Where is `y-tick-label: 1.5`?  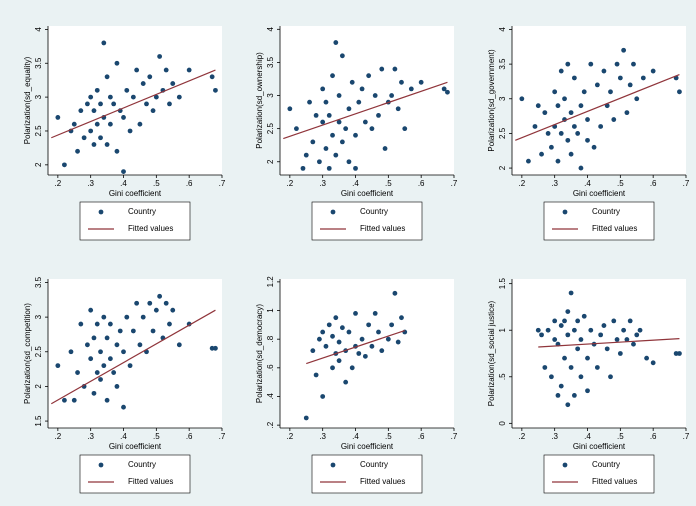
y-tick-label: 1.5 is located at coordinates (38, 421).